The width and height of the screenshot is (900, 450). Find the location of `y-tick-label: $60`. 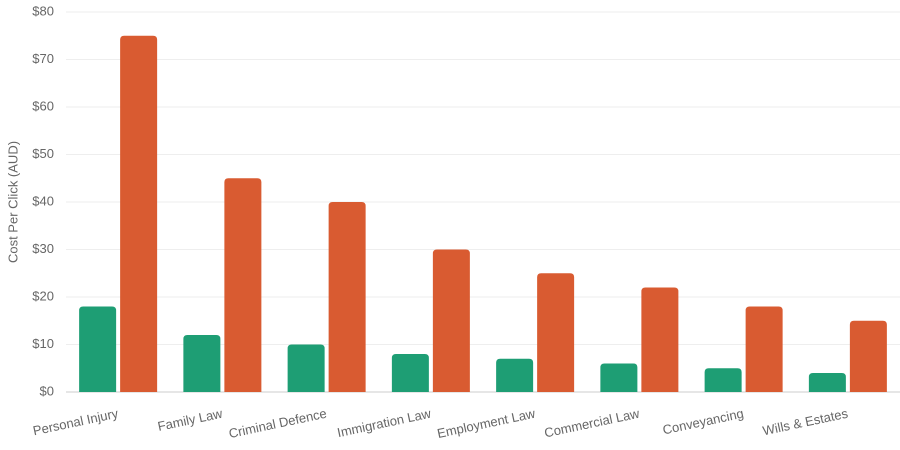

y-tick-label: $60 is located at coordinates (43, 105).